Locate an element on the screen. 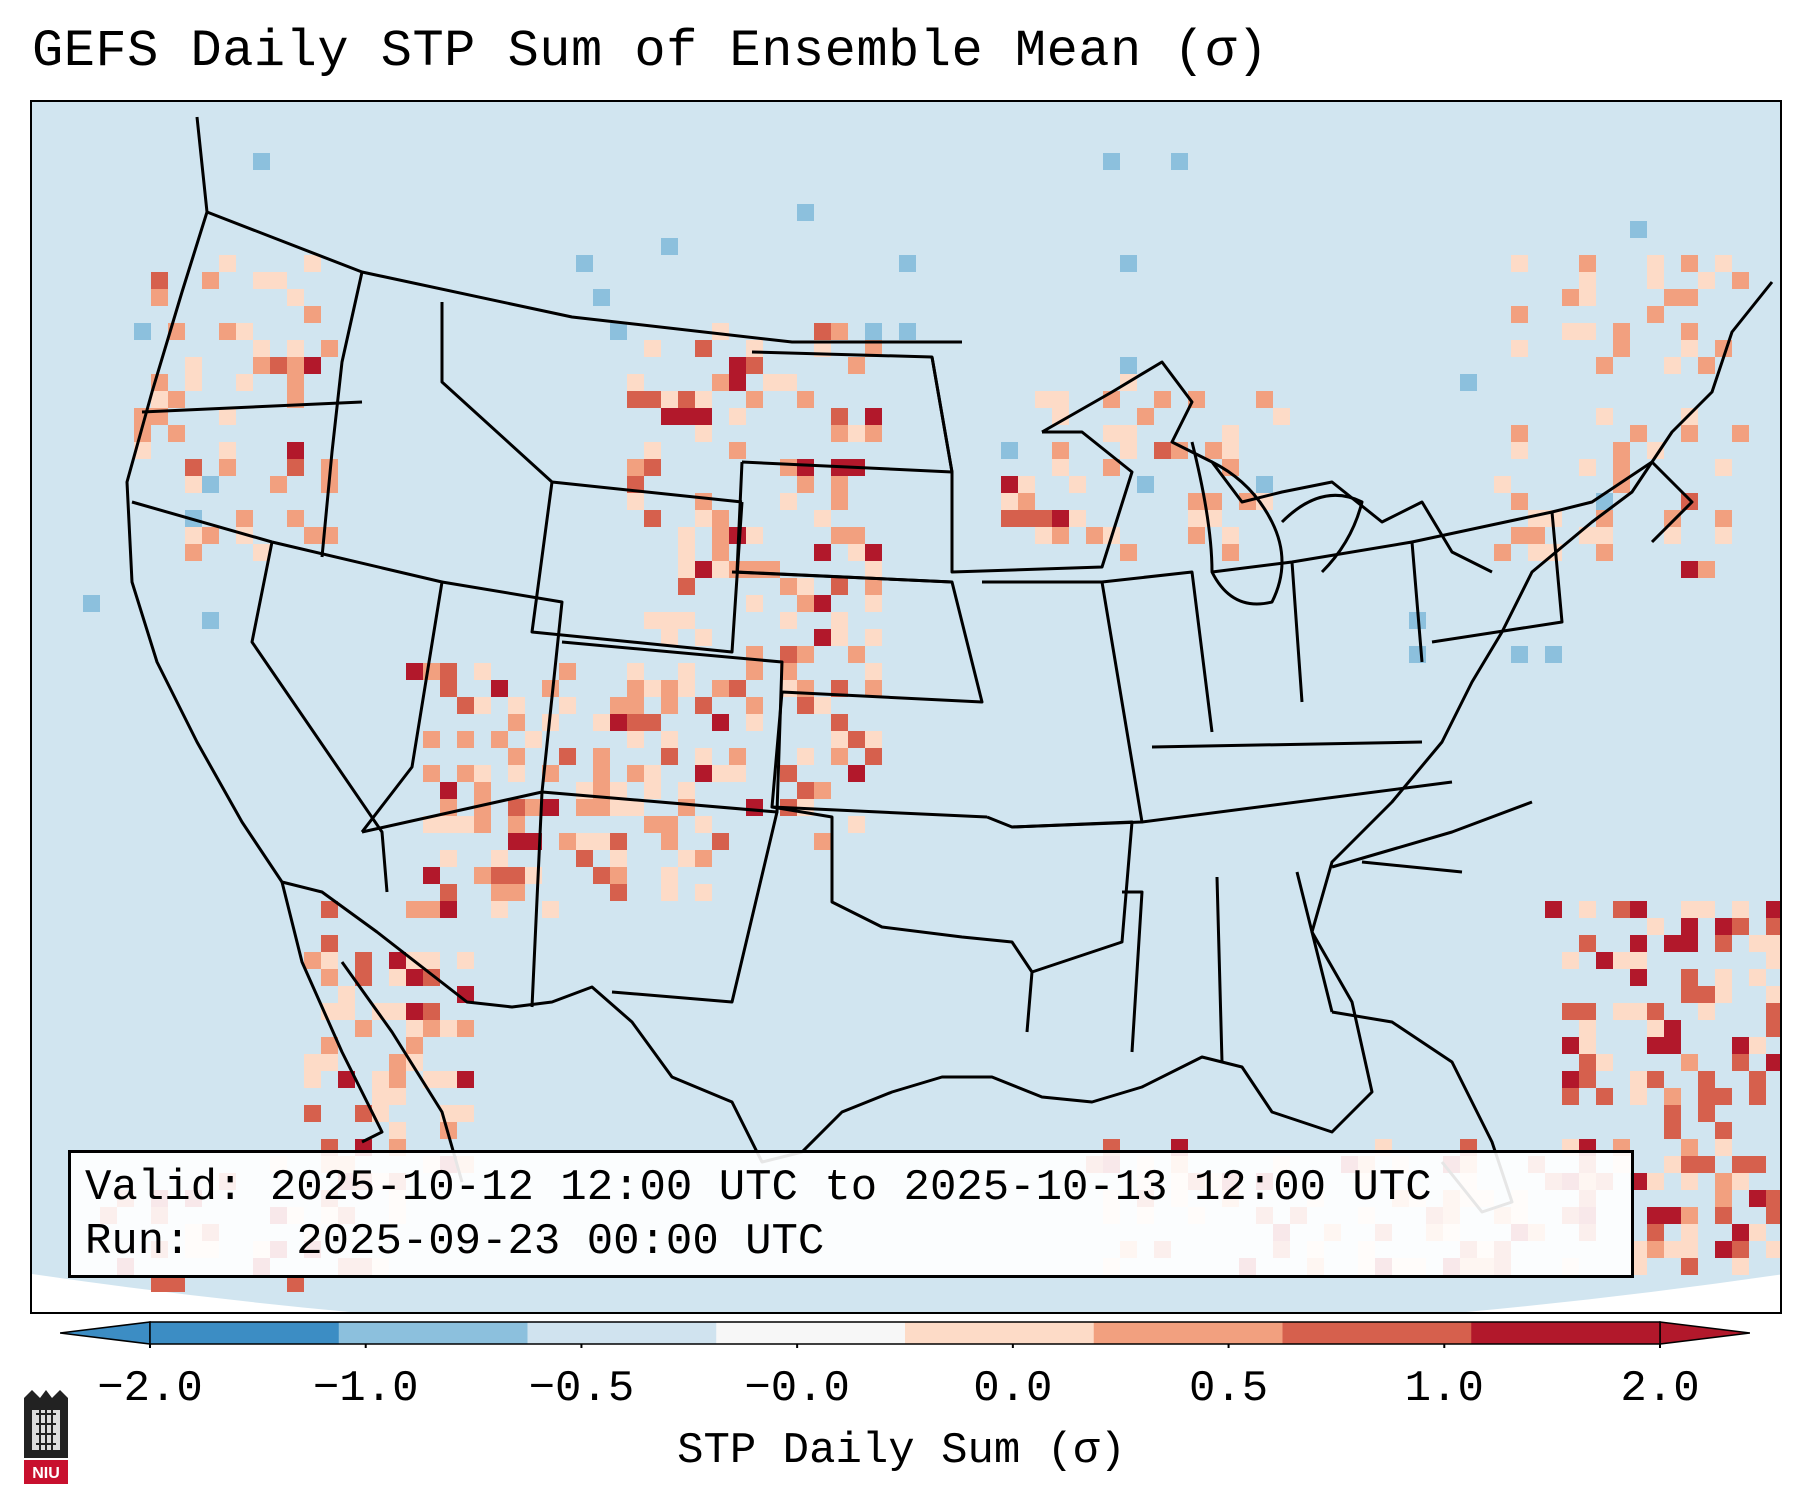 The image size is (1803, 1506). ca-az is located at coordinates (452, 812).